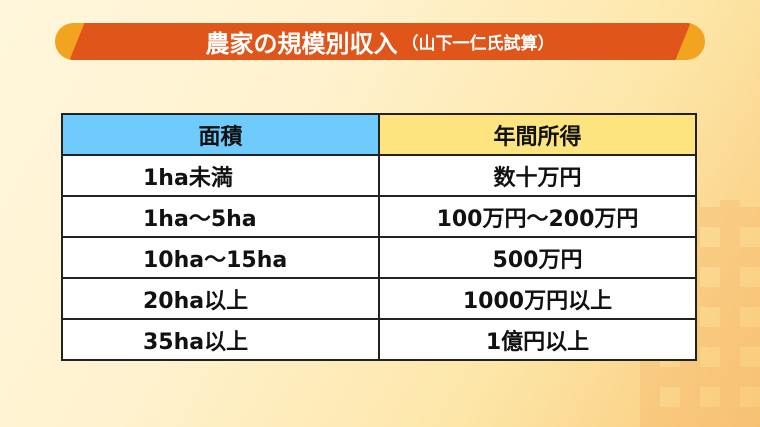 The height and width of the screenshot is (427, 760). I want to click on table-row: 1ha未満 数十万円, so click(379, 175).